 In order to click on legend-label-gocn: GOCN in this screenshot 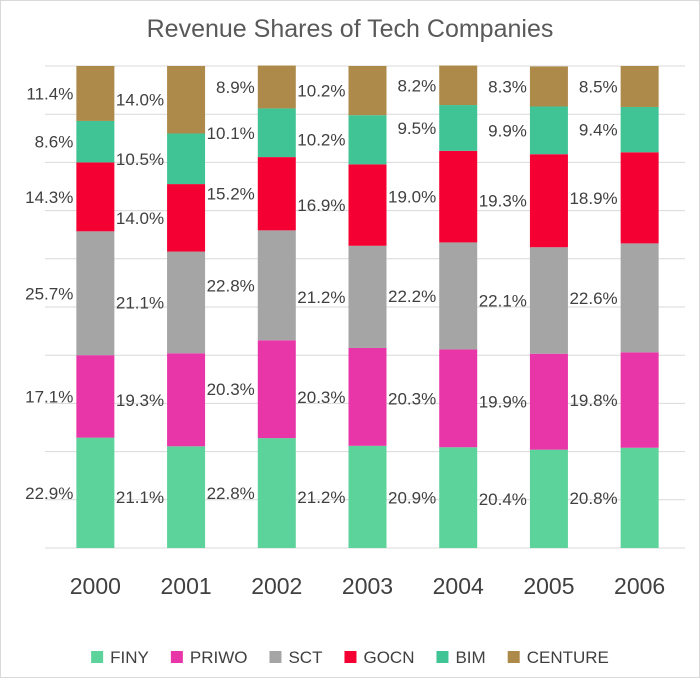, I will do `click(388, 657)`.